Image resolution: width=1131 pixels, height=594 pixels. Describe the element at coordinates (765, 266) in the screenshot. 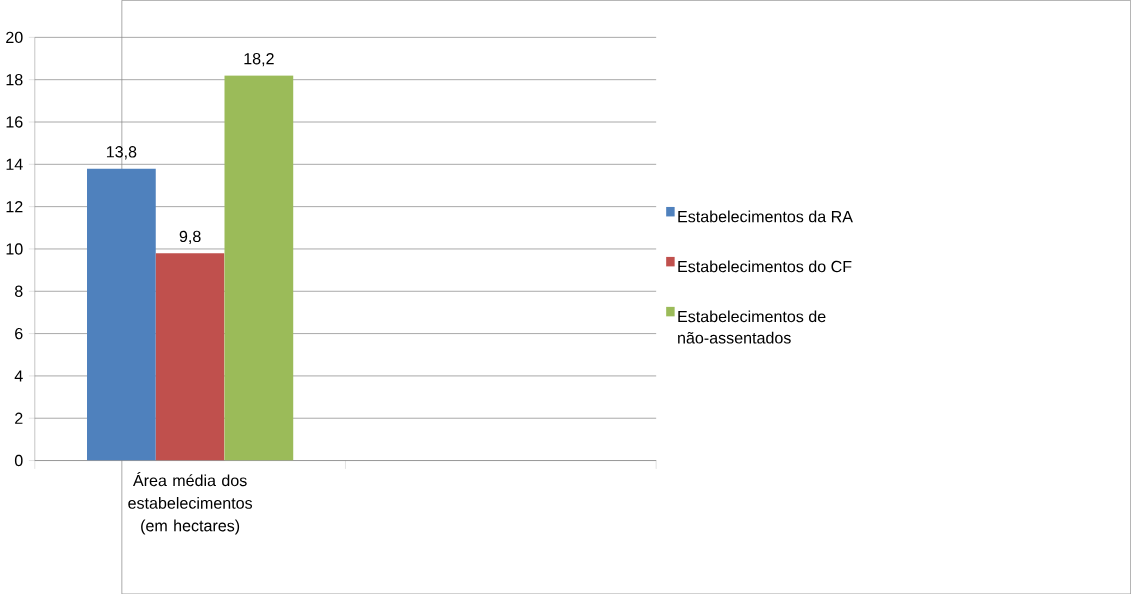

I see `legend-label: Estabelecimentos do CF` at that location.